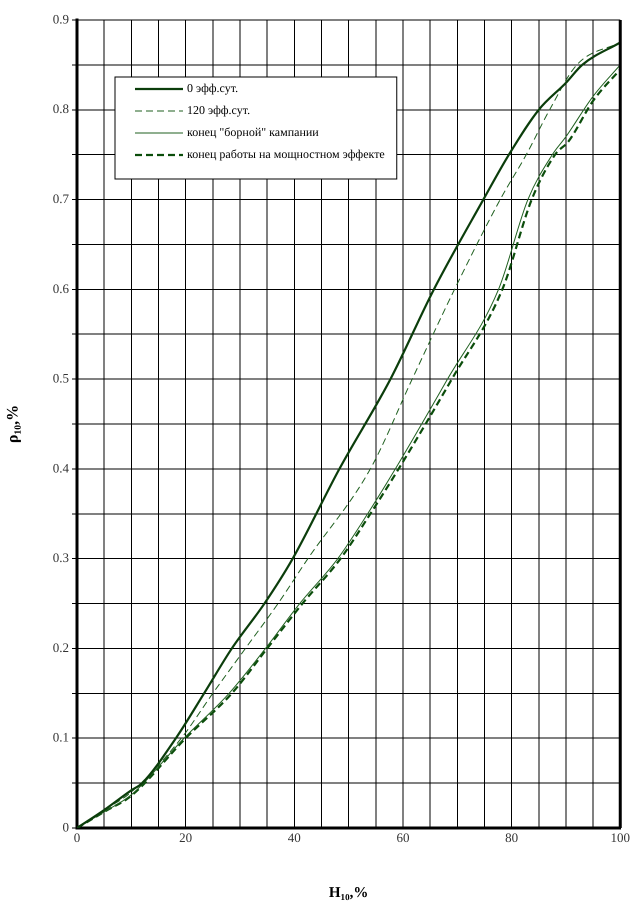 This screenshot has height=906, width=633. I want to click on legend-label: 120 эфф.сут., so click(218, 110).